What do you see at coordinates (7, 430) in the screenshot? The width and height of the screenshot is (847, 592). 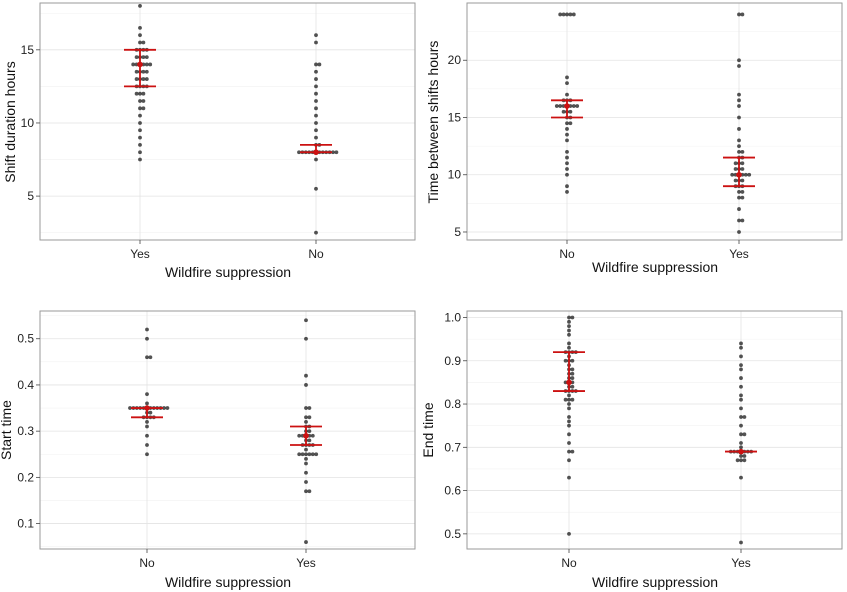 I see `y-axis-label: Start time` at bounding box center [7, 430].